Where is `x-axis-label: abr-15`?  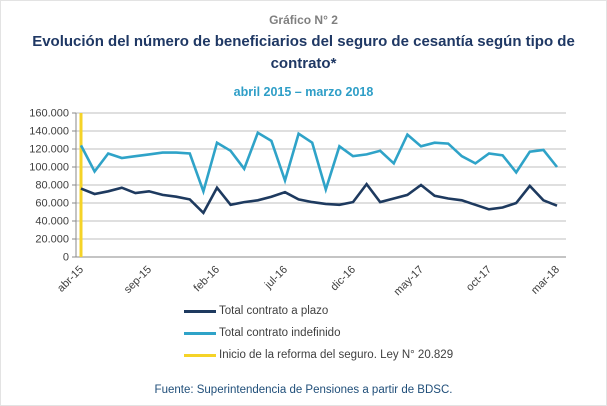
x-axis-label: abr-15 is located at coordinates (70, 279).